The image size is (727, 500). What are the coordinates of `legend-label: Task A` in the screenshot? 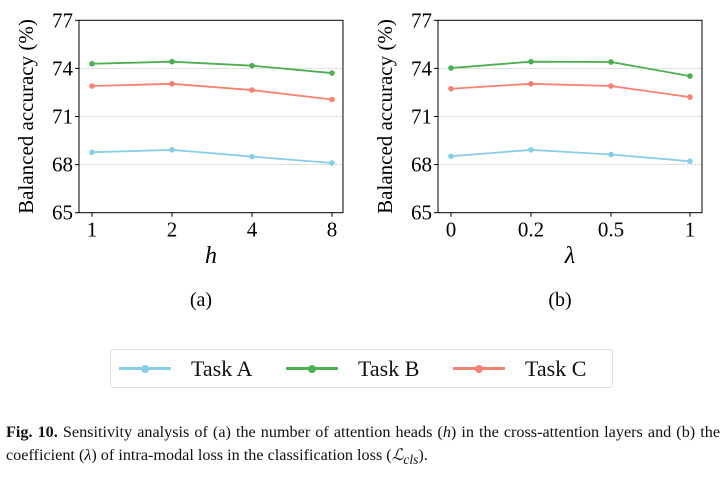 It's located at (222, 368).